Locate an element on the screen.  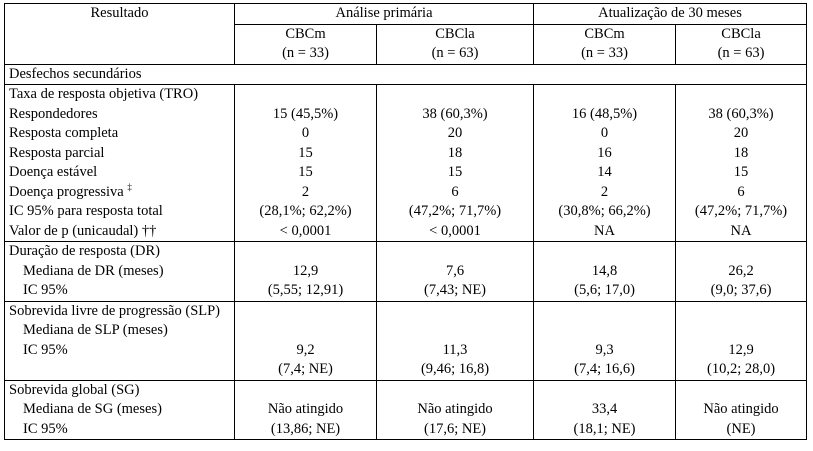
sg-title: Sobrevida global (SG) is located at coordinates (74, 389).